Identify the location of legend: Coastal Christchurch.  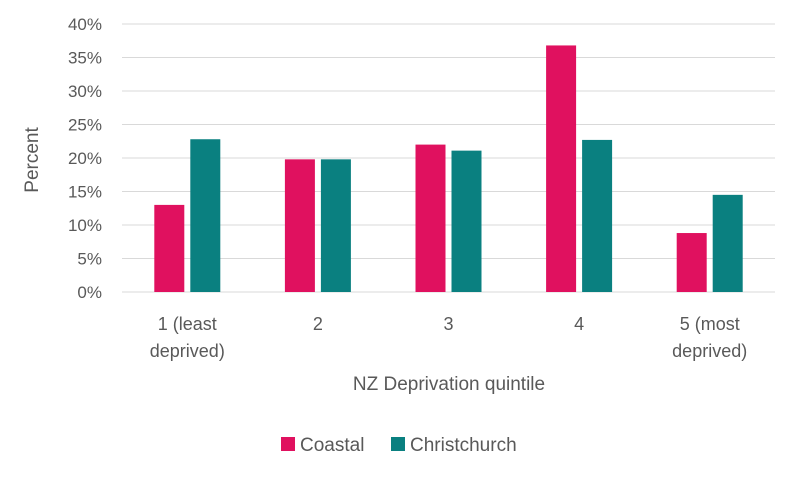
(399, 445).